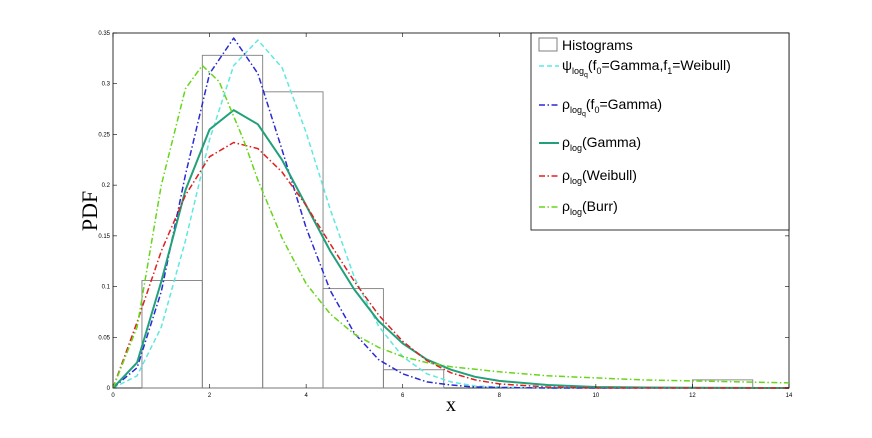 Image resolution: width=872 pixels, height=438 pixels. Describe the element at coordinates (403, 396) in the screenshot. I see `x-tick-label: 6` at that location.